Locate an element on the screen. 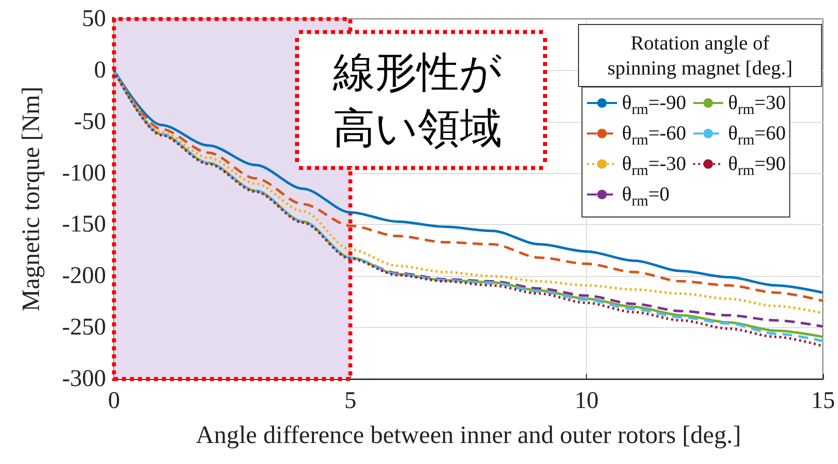  x-tick-label: 5 is located at coordinates (350, 401).